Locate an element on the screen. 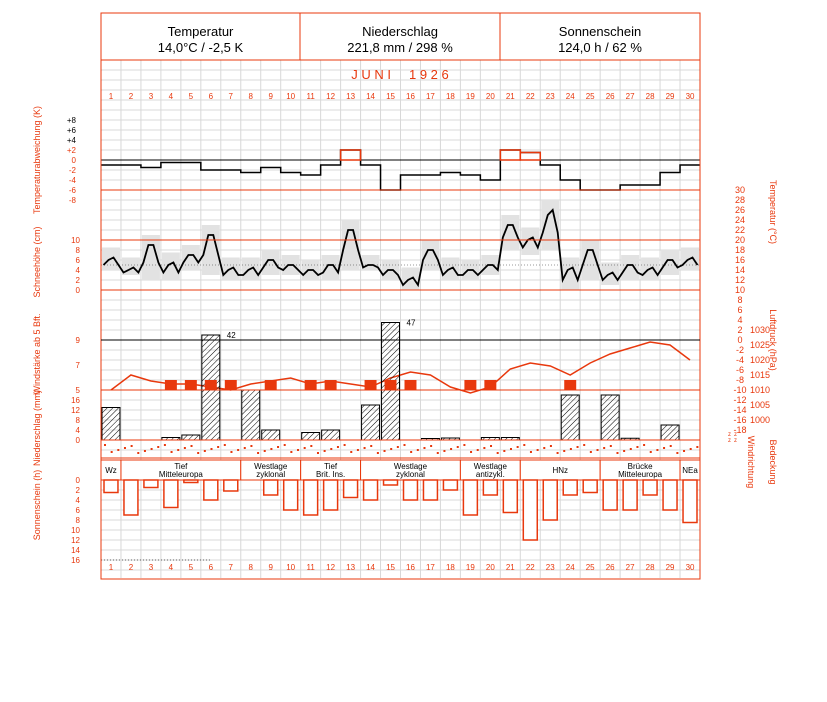 The height and width of the screenshot is (702, 827). snow-tick-label: 8 is located at coordinates (78, 250).